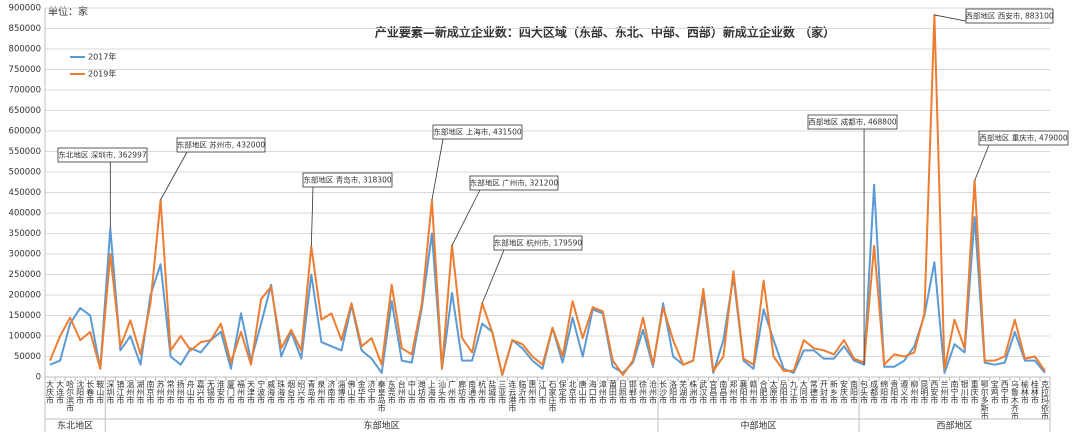  Describe the element at coordinates (994, 392) in the screenshot. I see `x-tick-label: 宝鸡市` at that location.